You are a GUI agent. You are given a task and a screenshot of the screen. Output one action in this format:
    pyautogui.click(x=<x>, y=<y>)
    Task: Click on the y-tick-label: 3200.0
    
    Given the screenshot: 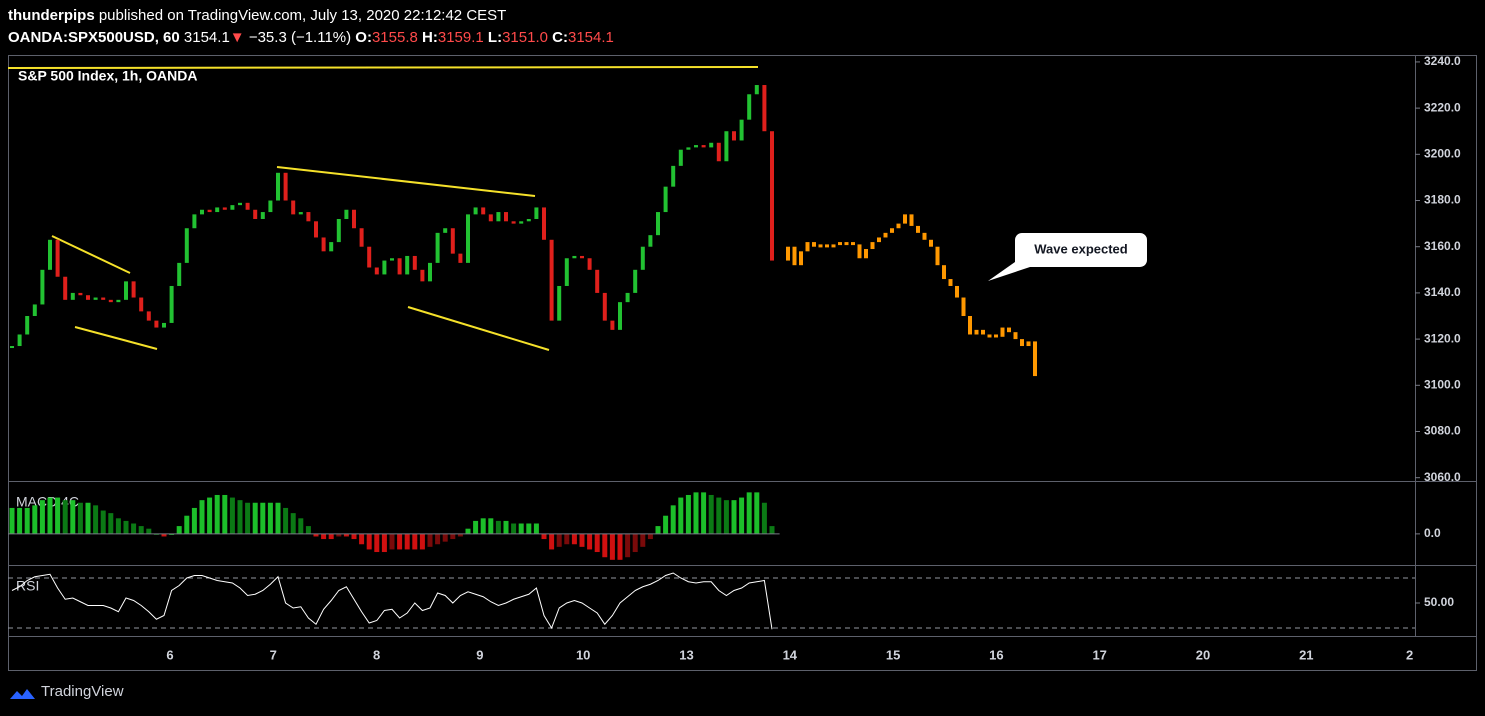 What is the action you would take?
    pyautogui.click(x=1442, y=153)
    